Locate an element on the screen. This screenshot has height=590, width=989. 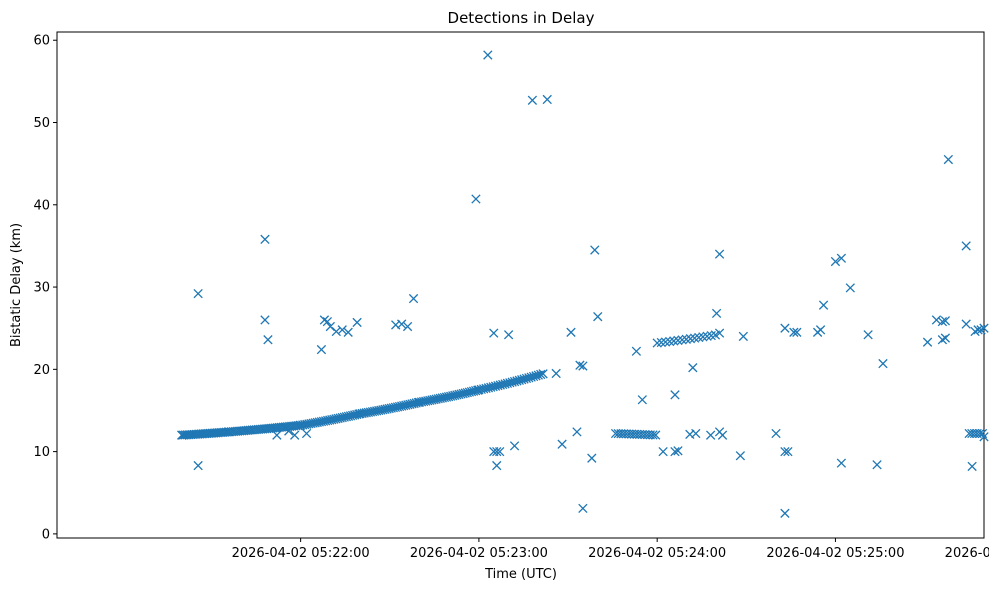
y-tick-label: 50 is located at coordinates (41, 123).